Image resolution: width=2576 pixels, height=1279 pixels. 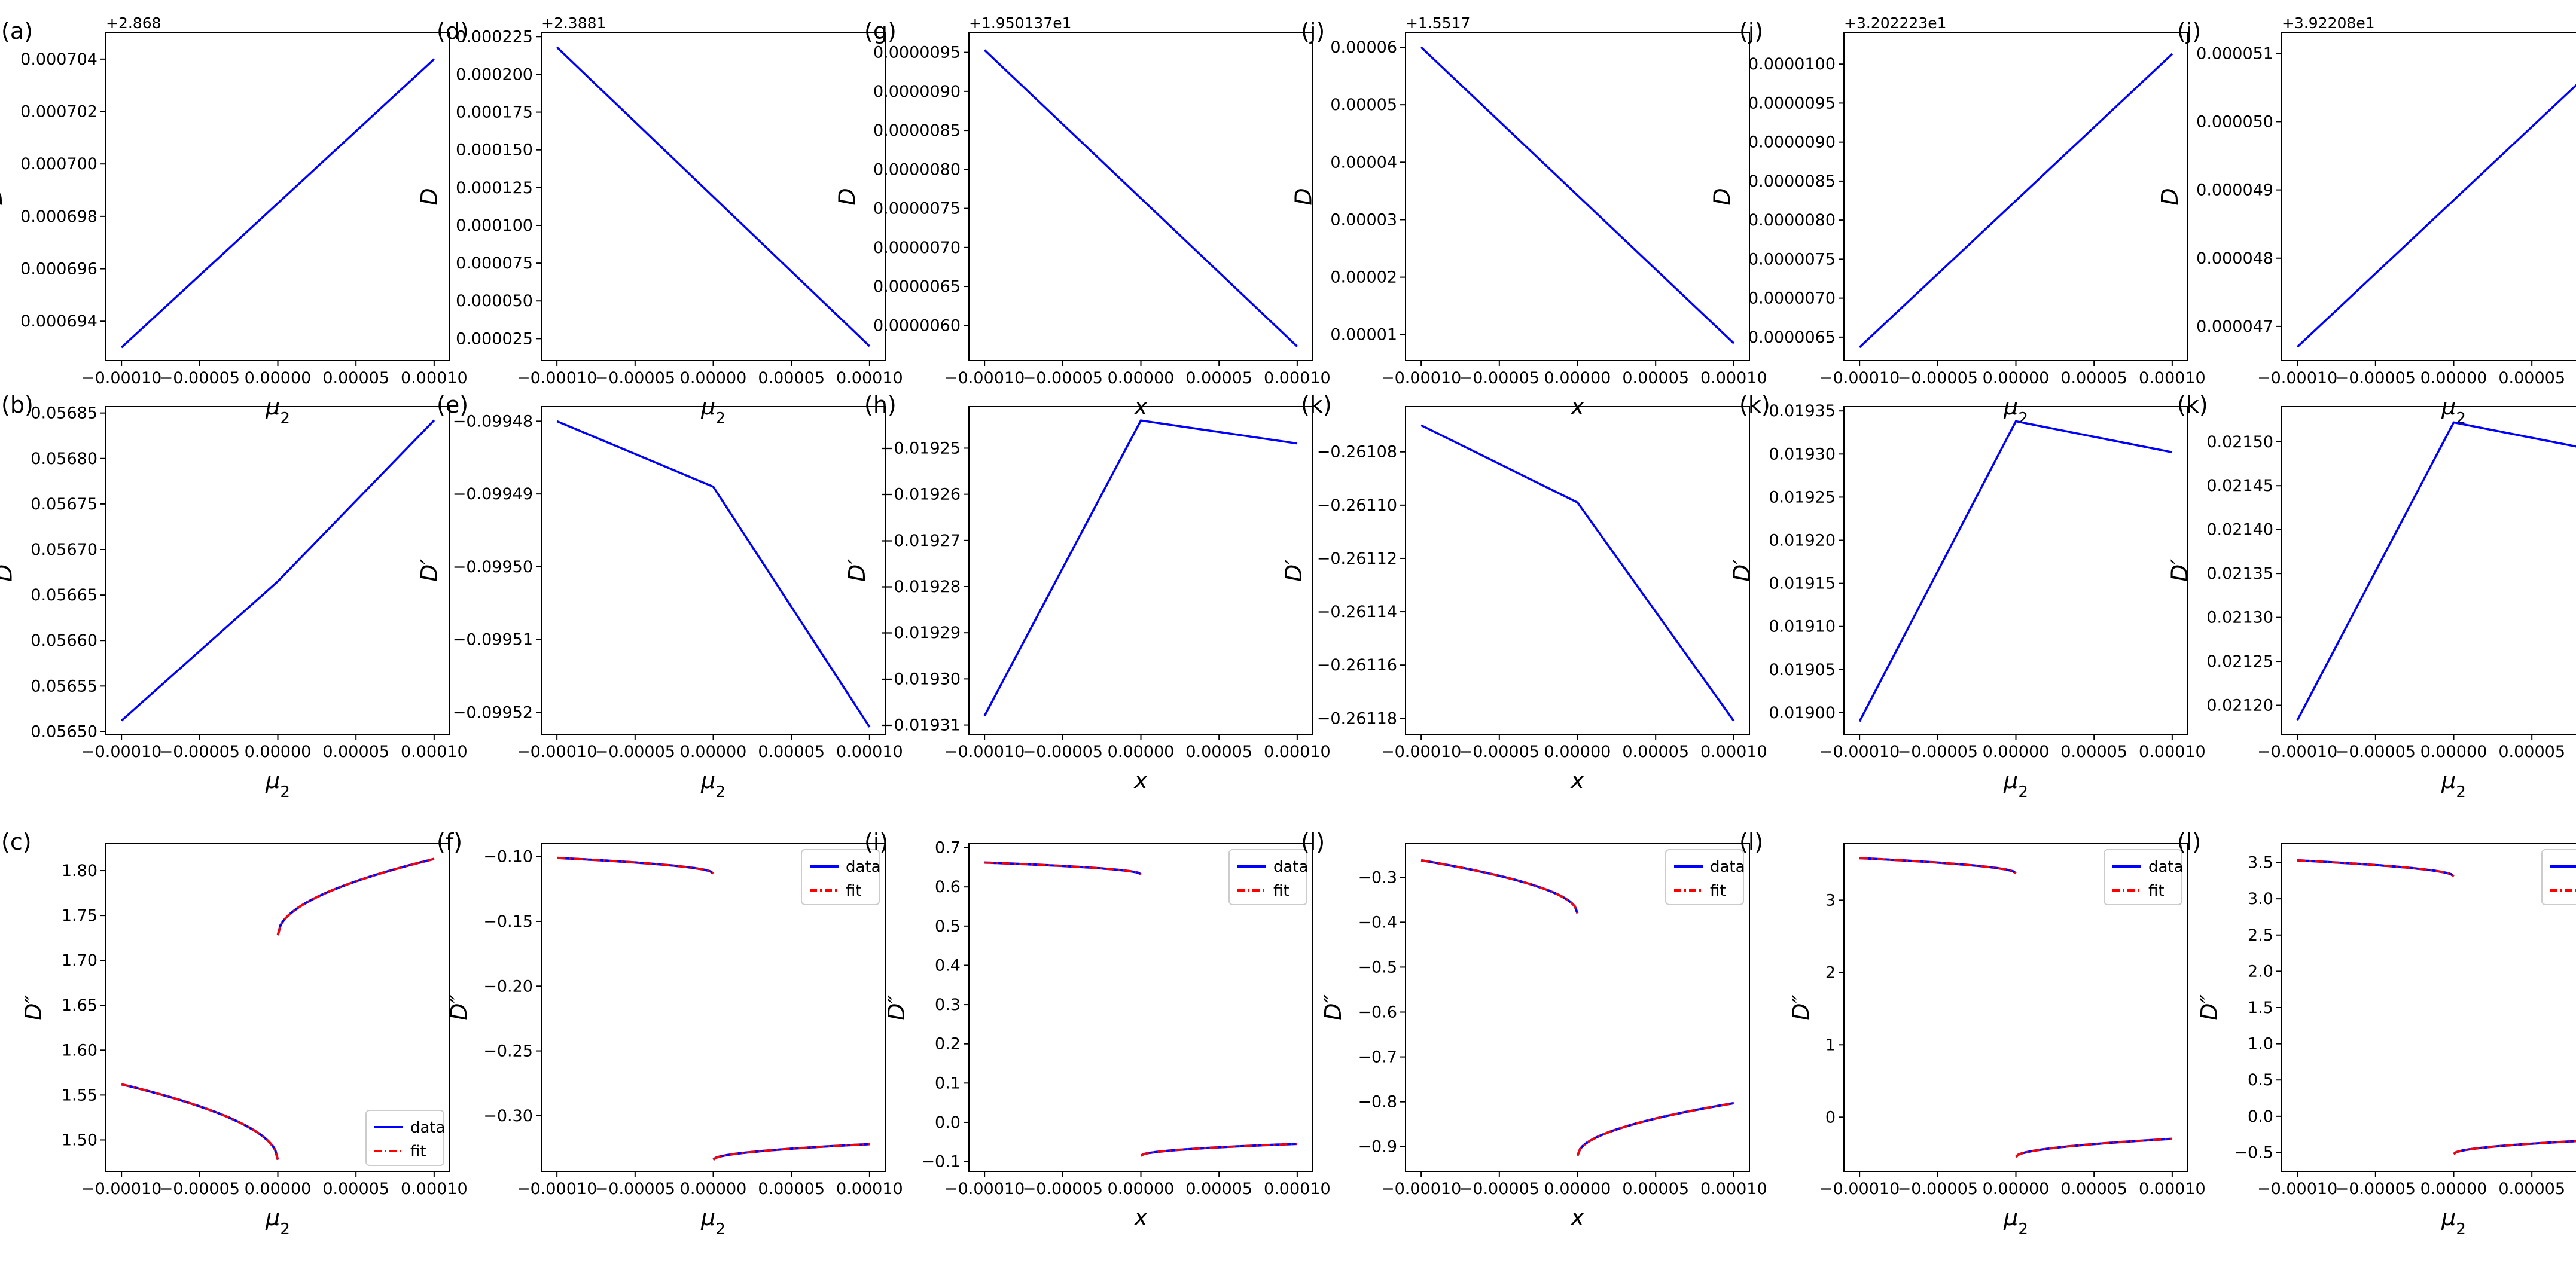 What do you see at coordinates (1364, 277) in the screenshot?
I see `y-tick-label: 0.00002` at bounding box center [1364, 277].